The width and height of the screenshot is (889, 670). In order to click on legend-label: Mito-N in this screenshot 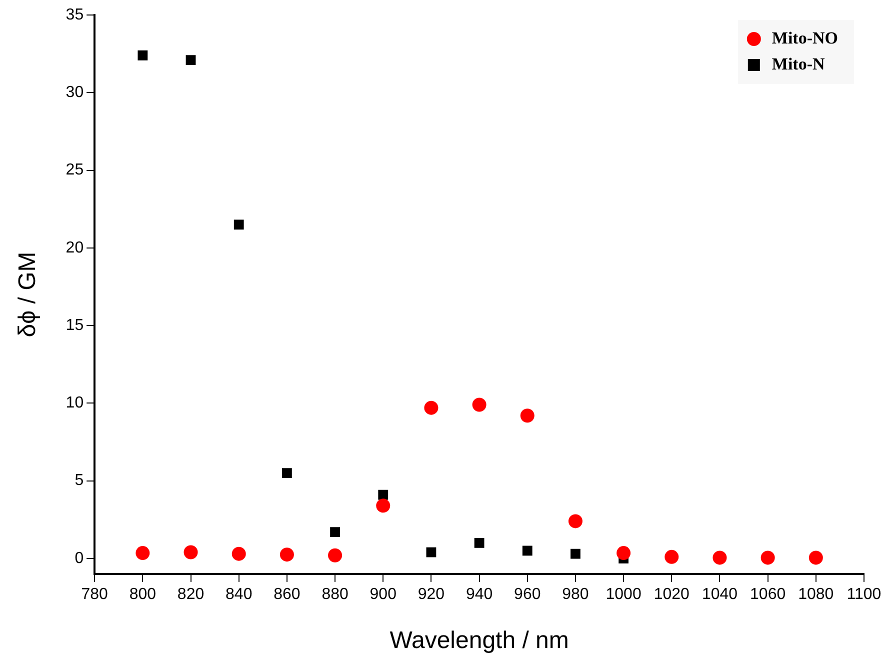, I will do `click(799, 64)`.